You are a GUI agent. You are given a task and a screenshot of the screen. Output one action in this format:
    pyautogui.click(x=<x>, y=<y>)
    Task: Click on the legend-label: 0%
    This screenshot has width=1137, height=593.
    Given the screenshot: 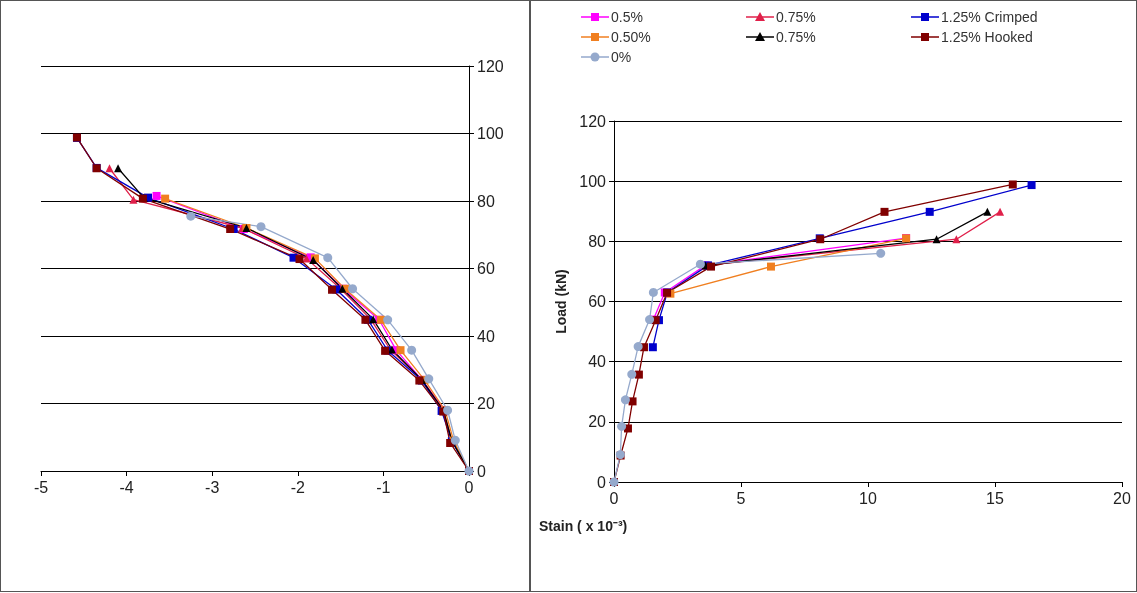 What is the action you would take?
    pyautogui.click(x=621, y=57)
    